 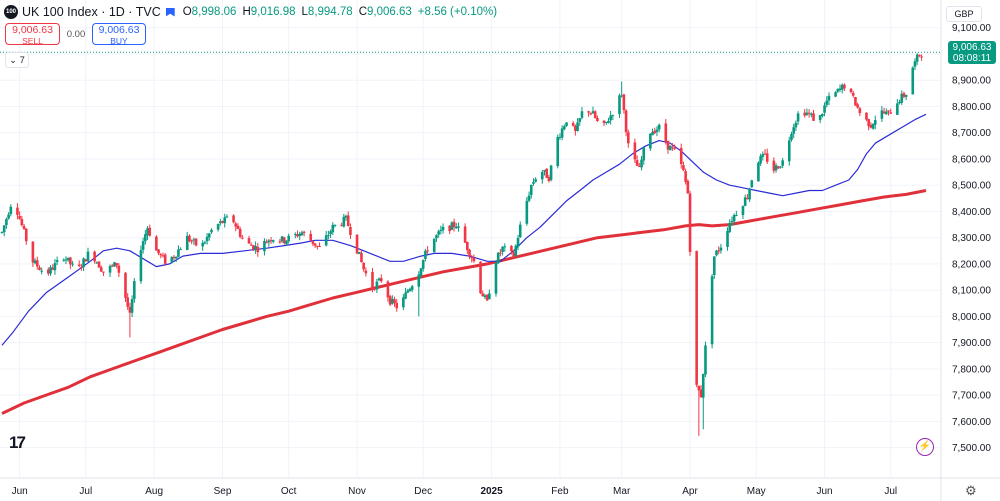 What do you see at coordinates (20, 491) in the screenshot?
I see `time-tick-label: Jun` at bounding box center [20, 491].